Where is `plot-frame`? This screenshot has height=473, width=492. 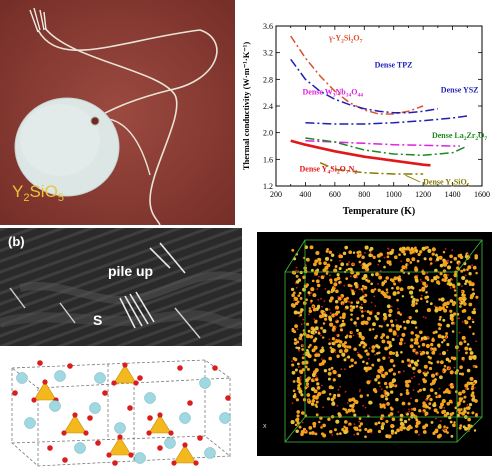
plot-frame is located at coordinates (379, 106).